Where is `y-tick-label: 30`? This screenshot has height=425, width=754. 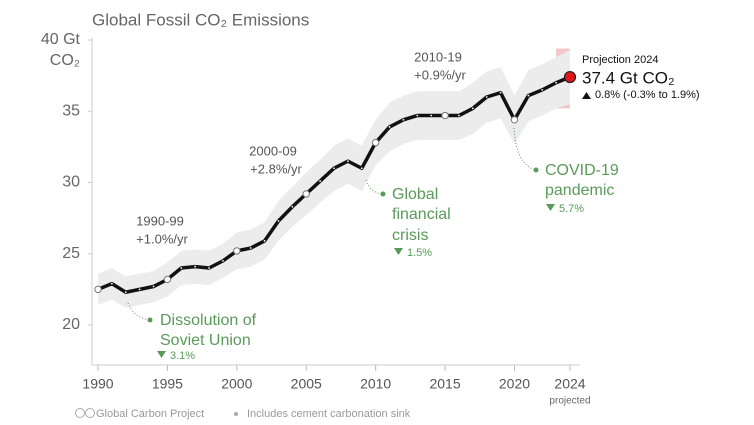
y-tick-label: 30 is located at coordinates (71, 182).